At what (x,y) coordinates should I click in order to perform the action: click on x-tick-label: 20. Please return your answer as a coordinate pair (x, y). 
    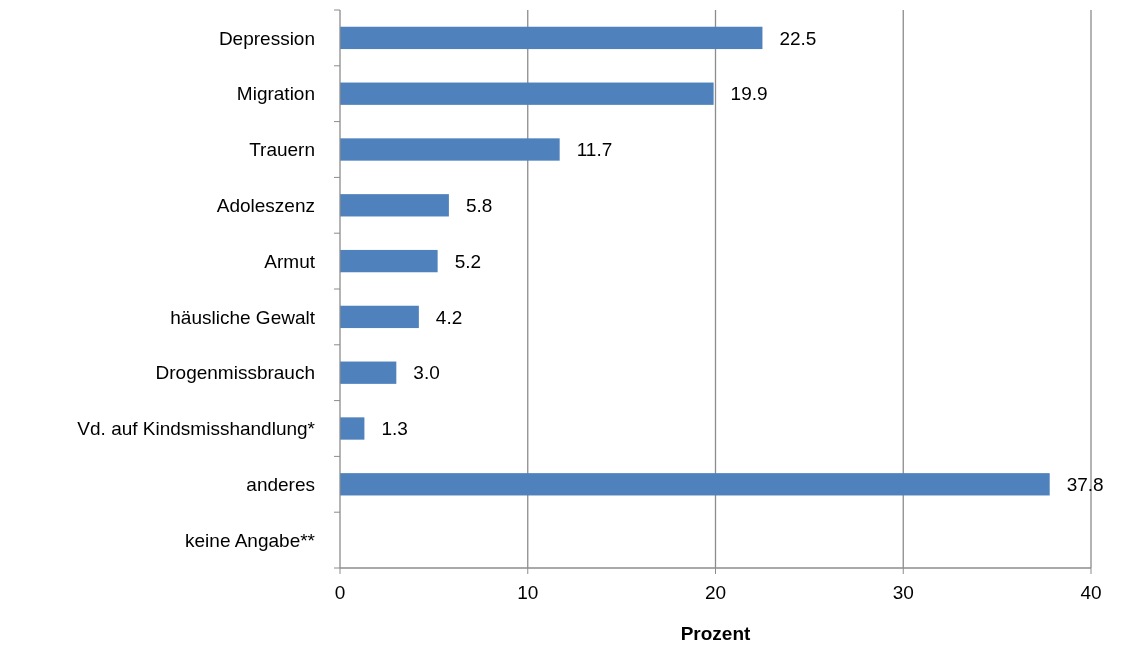
    Looking at the image, I should click on (715, 592).